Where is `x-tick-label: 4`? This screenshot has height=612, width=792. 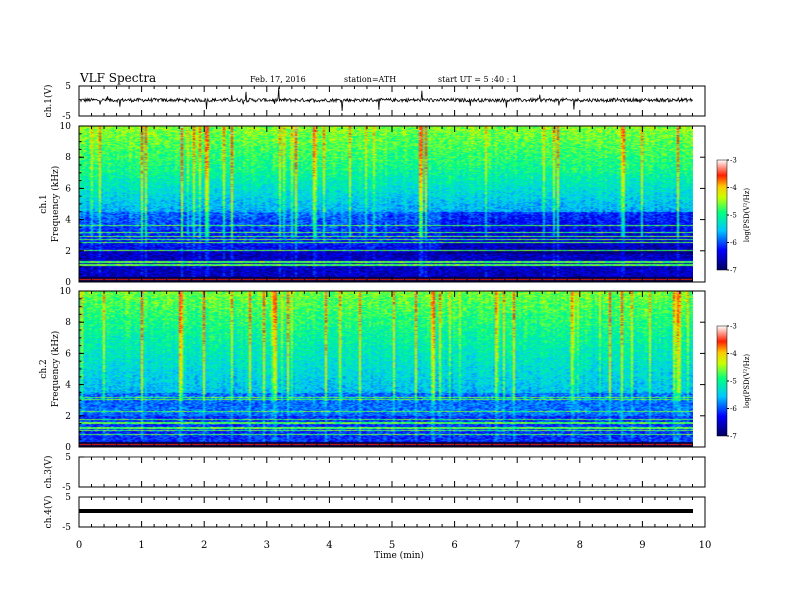
x-tick-label: 4 is located at coordinates (329, 545).